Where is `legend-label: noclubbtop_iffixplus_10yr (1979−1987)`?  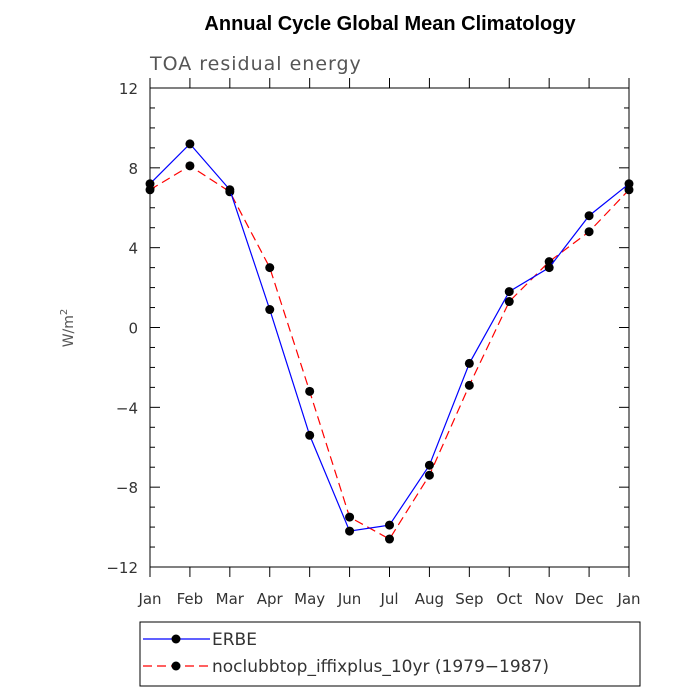 legend-label: noclubbtop_iffixplus_10yr (1979−1987) is located at coordinates (380, 667).